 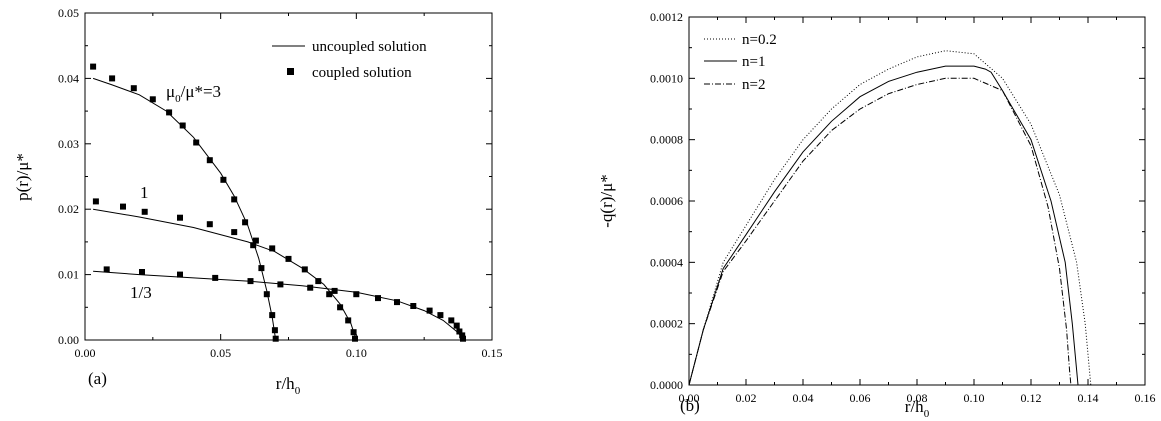 What do you see at coordinates (666, 17) in the screenshot?
I see `y-tick-label-b: 0.0012` at bounding box center [666, 17].